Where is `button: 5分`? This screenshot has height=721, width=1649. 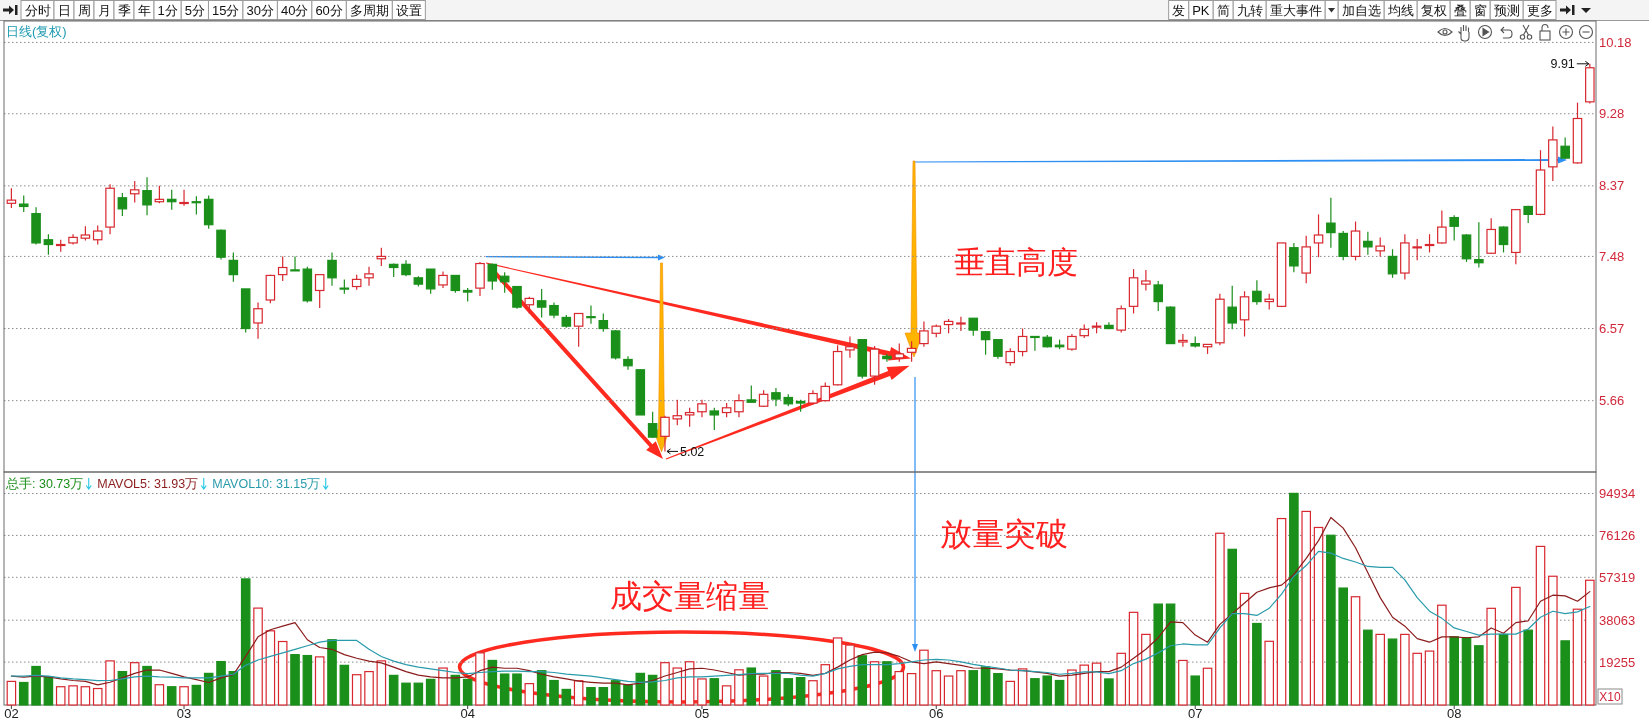 button: 5分 is located at coordinates (194, 10).